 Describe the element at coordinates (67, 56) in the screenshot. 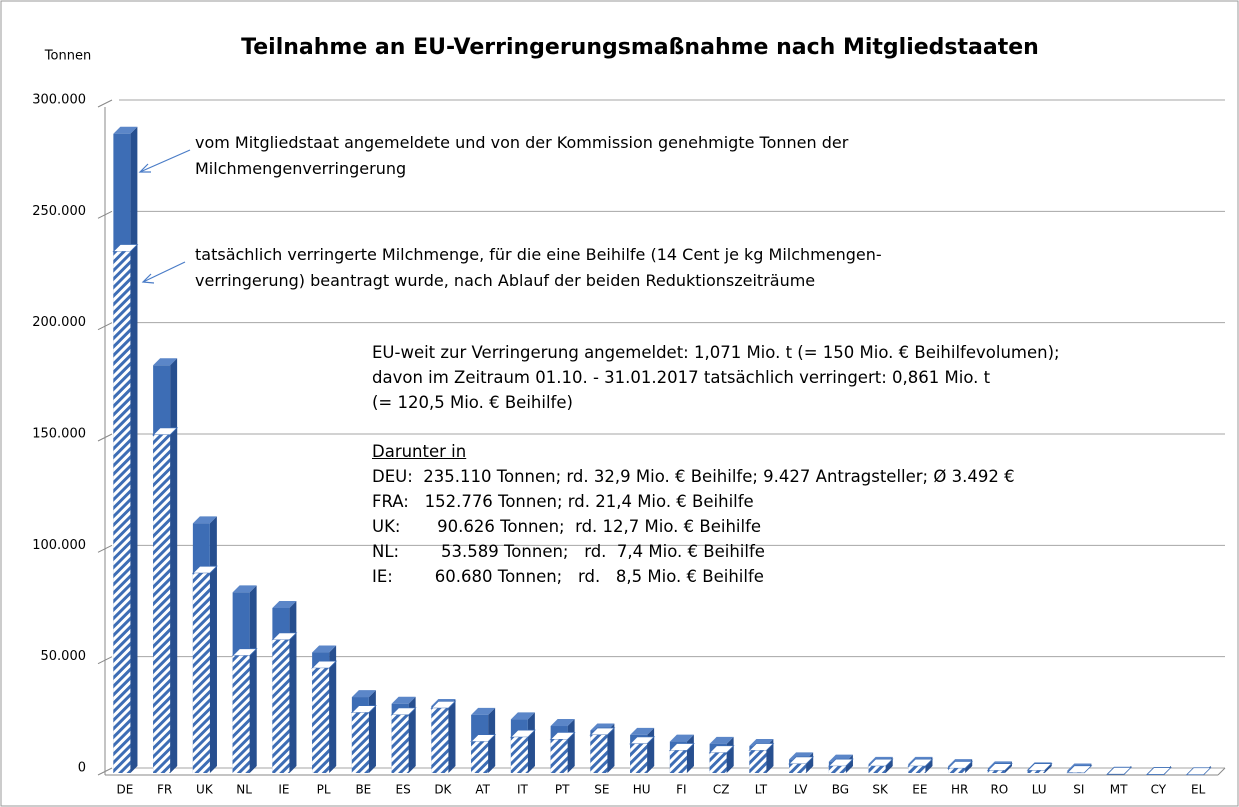

I see `y-axis-label: Tonnen` at that location.